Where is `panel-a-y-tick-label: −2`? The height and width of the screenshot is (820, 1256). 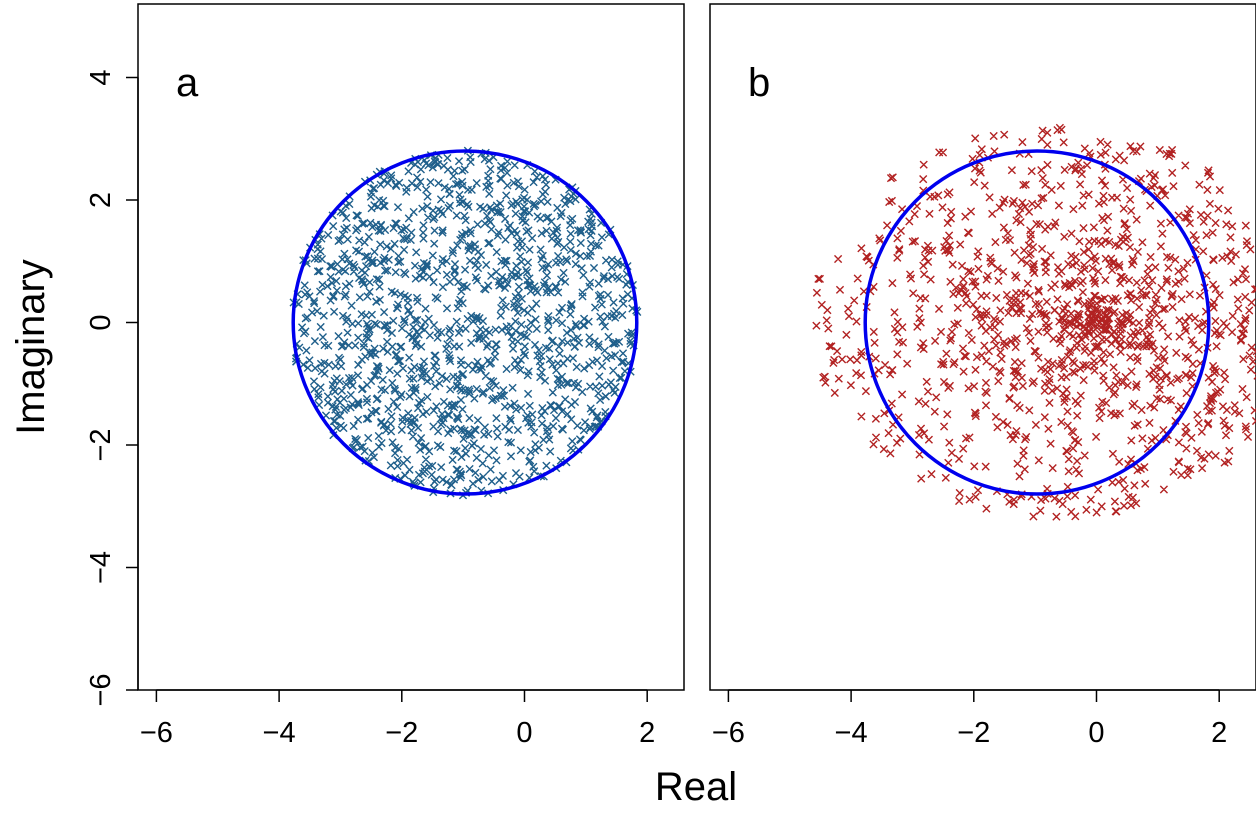 panel-a-y-tick-label: −2 is located at coordinates (101, 444).